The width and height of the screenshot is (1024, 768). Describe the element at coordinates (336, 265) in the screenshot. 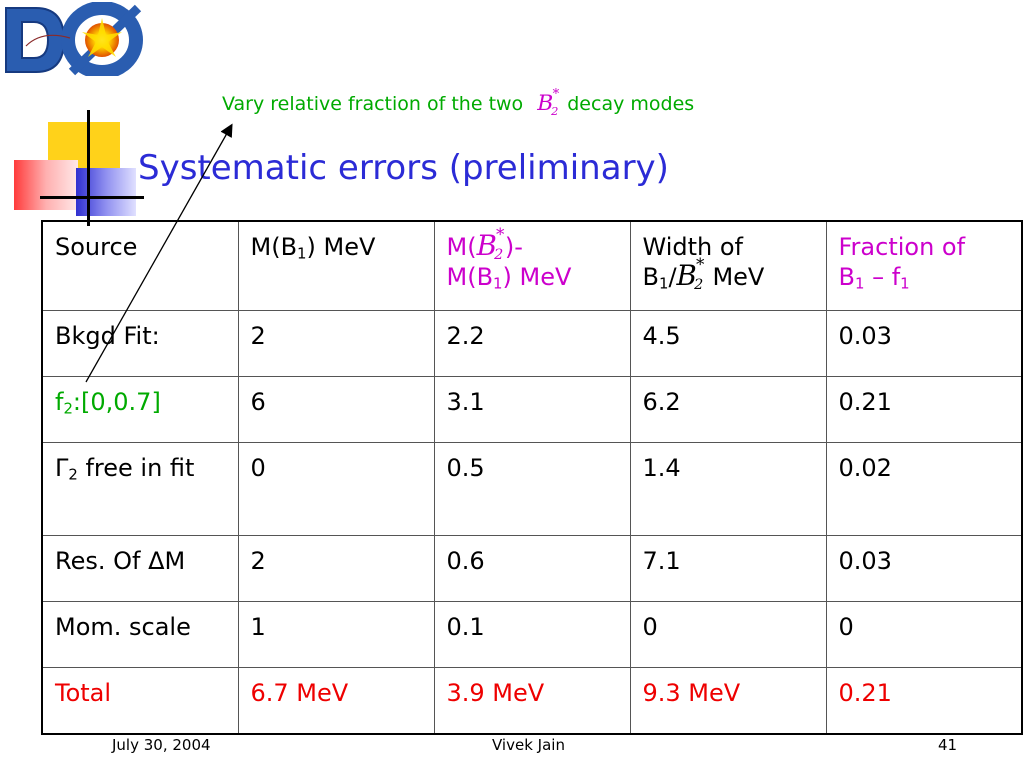

I see `header-mass-b1: M(B1) MeV` at that location.